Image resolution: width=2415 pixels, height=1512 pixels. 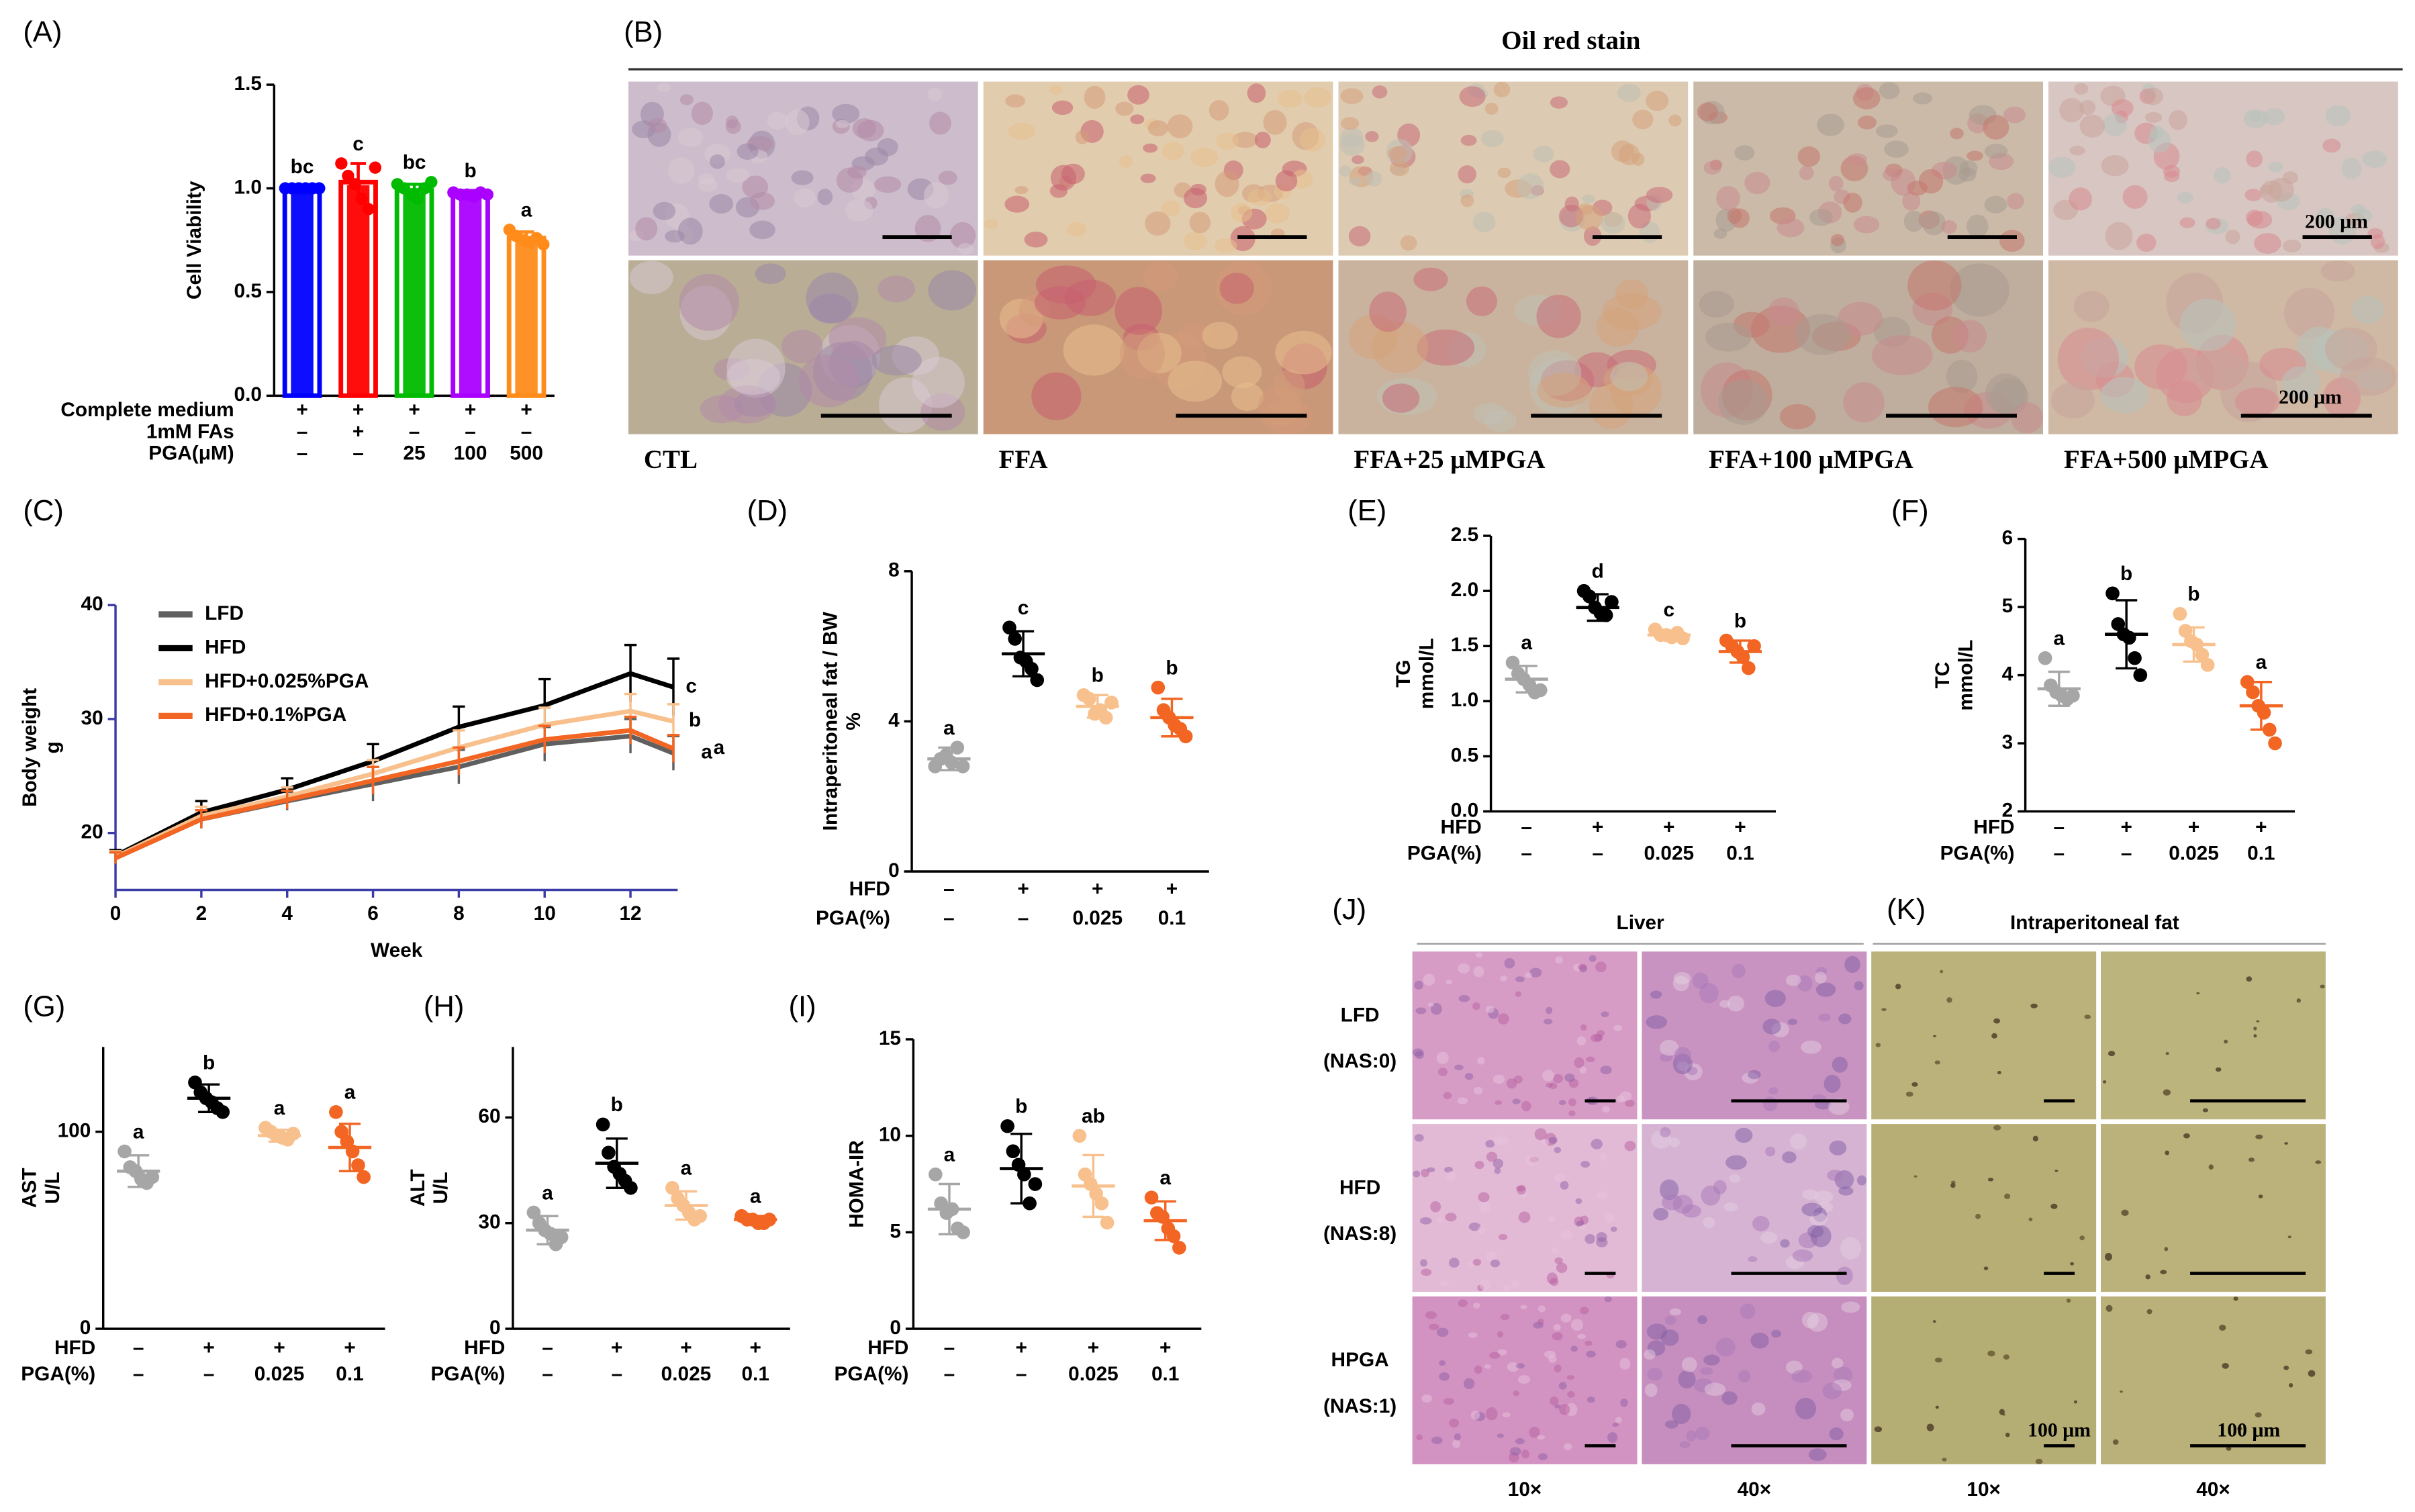 What do you see at coordinates (1449, 459) in the screenshot?
I see `group-label: FFA+25 μMPGA` at bounding box center [1449, 459].